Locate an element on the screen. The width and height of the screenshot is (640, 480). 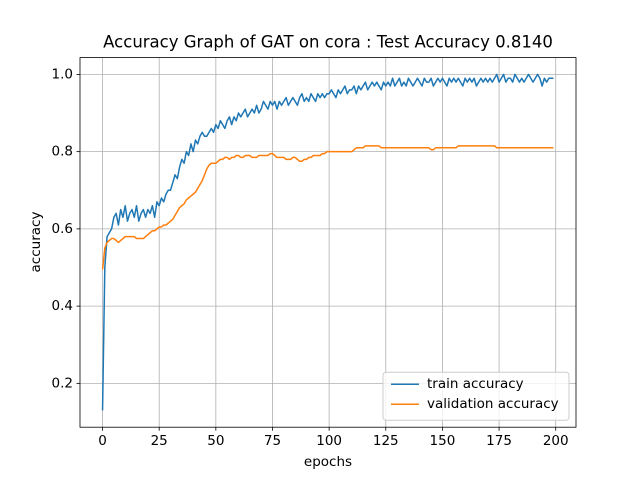
x-tick-label: 100 is located at coordinates (329, 441).